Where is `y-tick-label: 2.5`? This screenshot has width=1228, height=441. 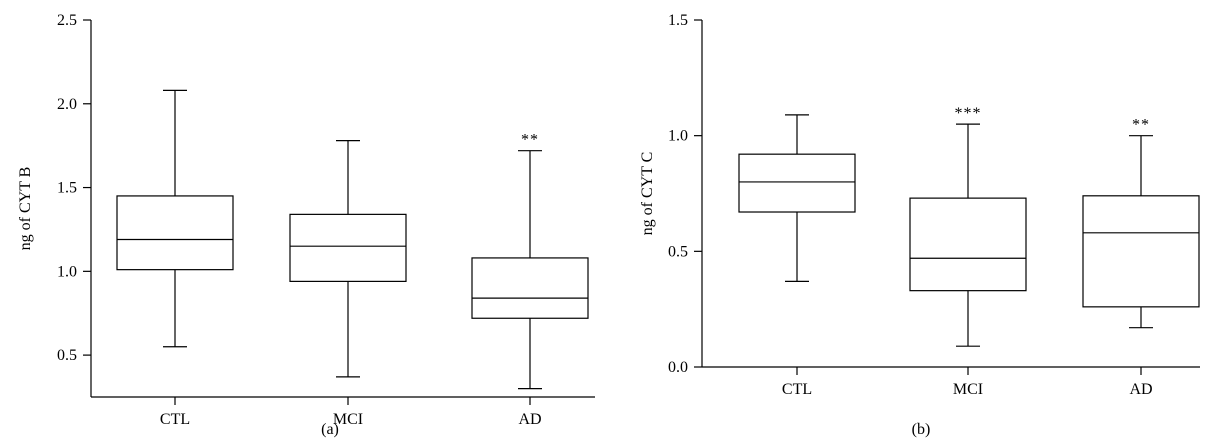 y-tick-label: 2.5 is located at coordinates (67, 20).